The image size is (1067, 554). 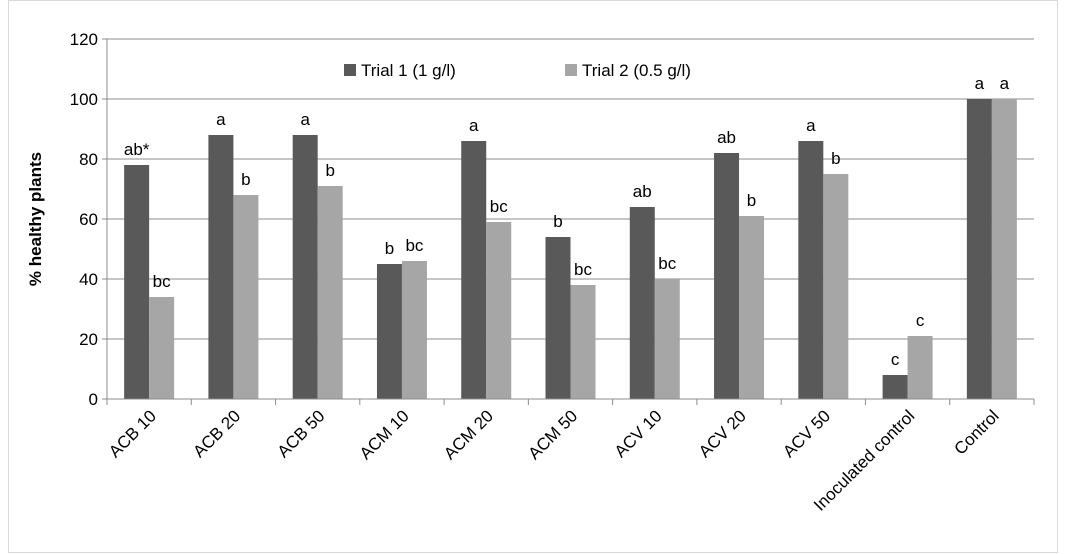 What do you see at coordinates (638, 433) in the screenshot?
I see `x-category-label: ACV 10` at bounding box center [638, 433].